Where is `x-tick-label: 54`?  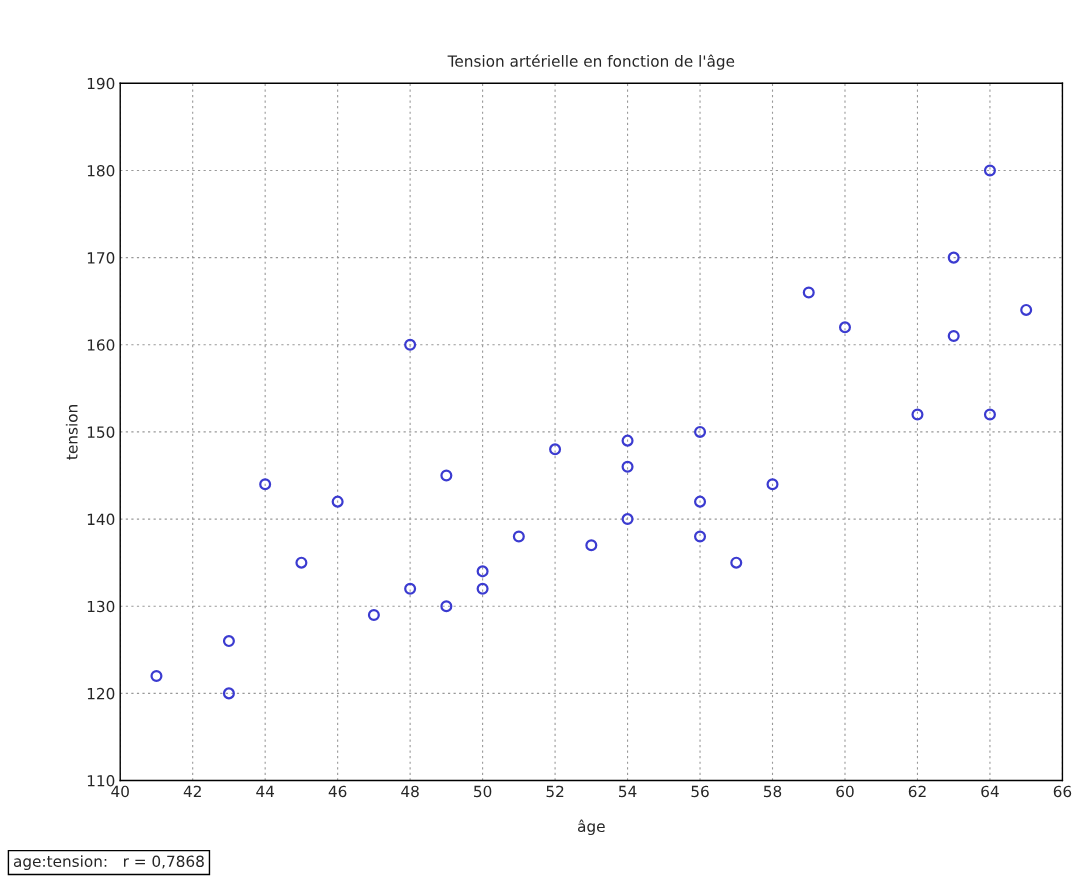 x-tick-label: 54 is located at coordinates (628, 791).